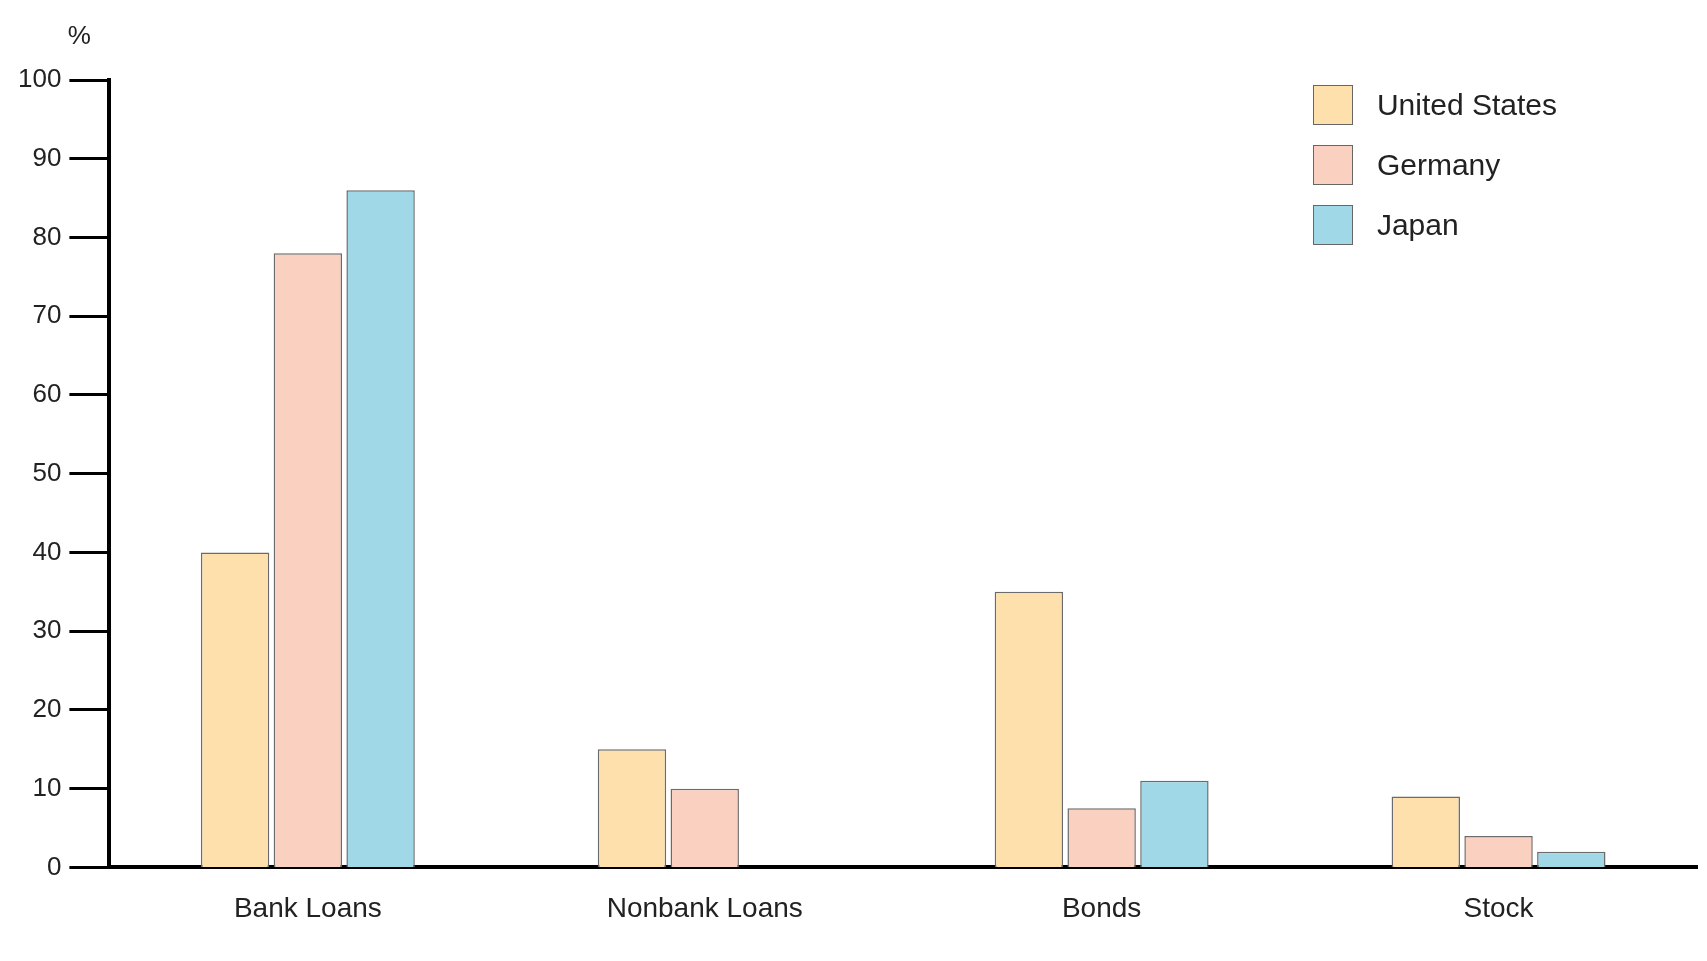 This screenshot has width=1707, height=961. I want to click on legend-label: Germany, so click(1438, 165).